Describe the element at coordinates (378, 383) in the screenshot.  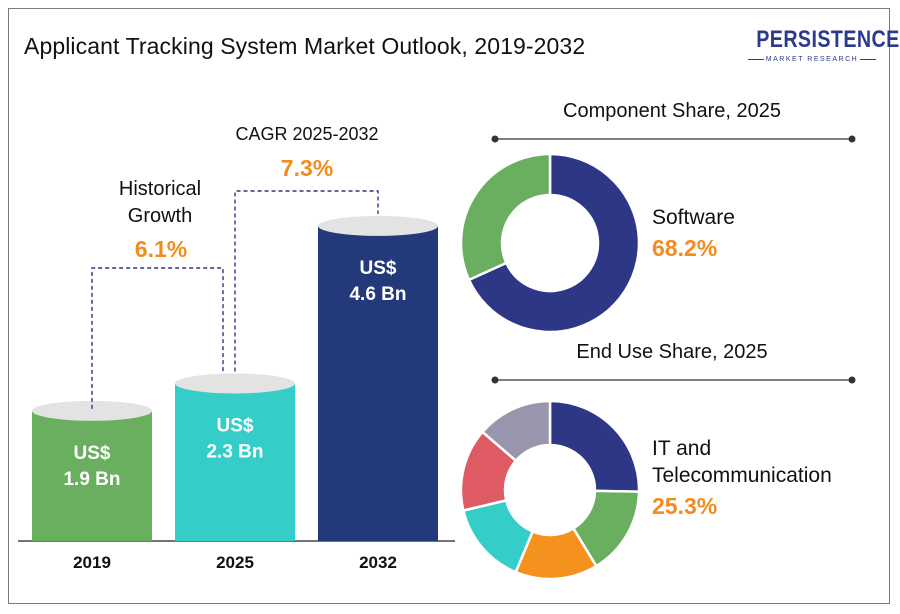
I see `bar-2032` at that location.